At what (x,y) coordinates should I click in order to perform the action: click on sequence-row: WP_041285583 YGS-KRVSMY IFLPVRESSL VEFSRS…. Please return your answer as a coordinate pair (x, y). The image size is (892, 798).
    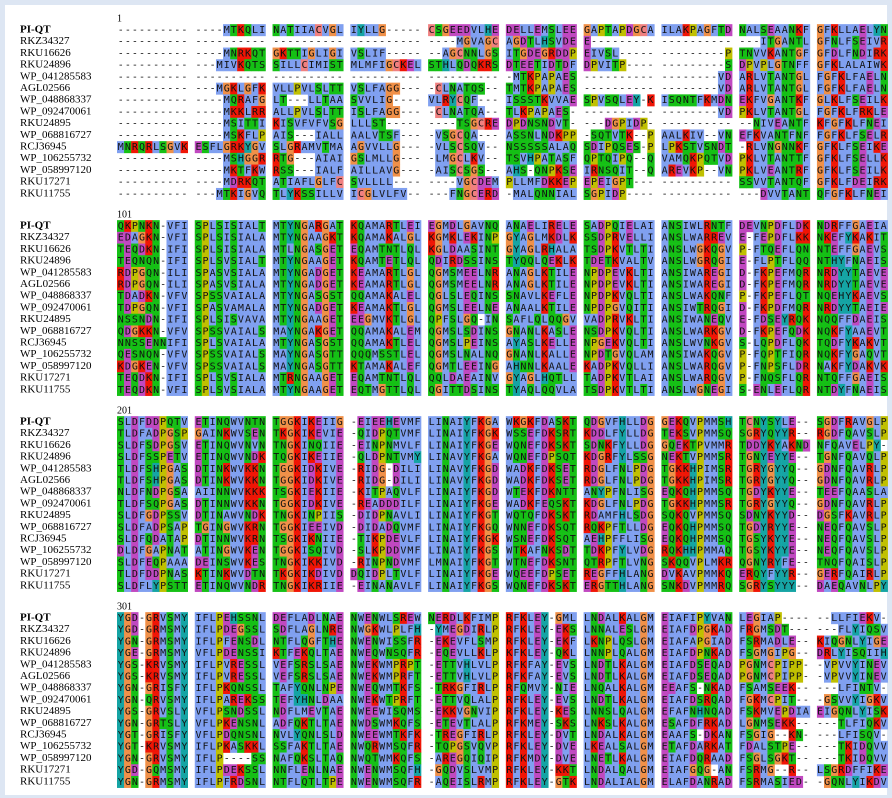
    Looking at the image, I should click on (454, 664).